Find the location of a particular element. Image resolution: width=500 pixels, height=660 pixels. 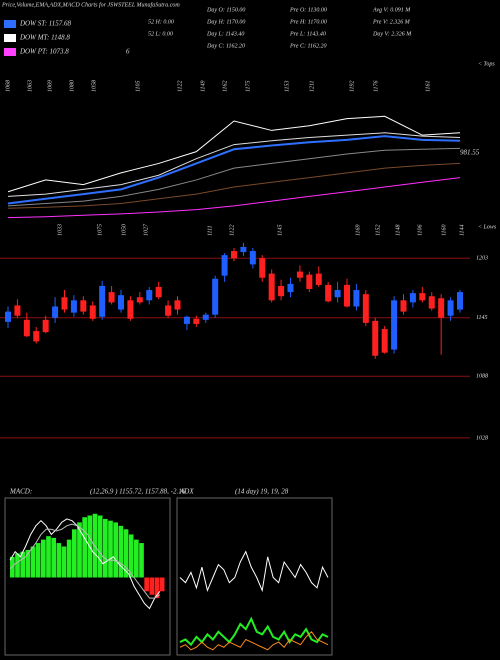

low-label: 1148 is located at coordinates (397, 230).